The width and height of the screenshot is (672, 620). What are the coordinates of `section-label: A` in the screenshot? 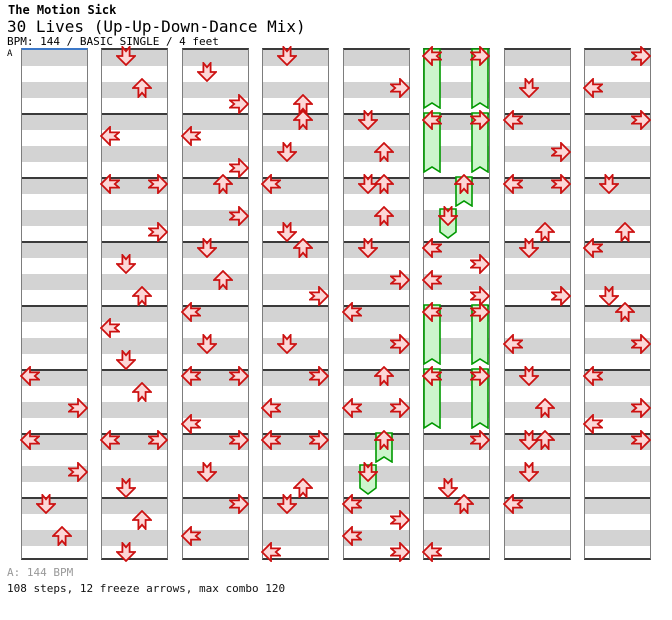 It's located at (10, 54).